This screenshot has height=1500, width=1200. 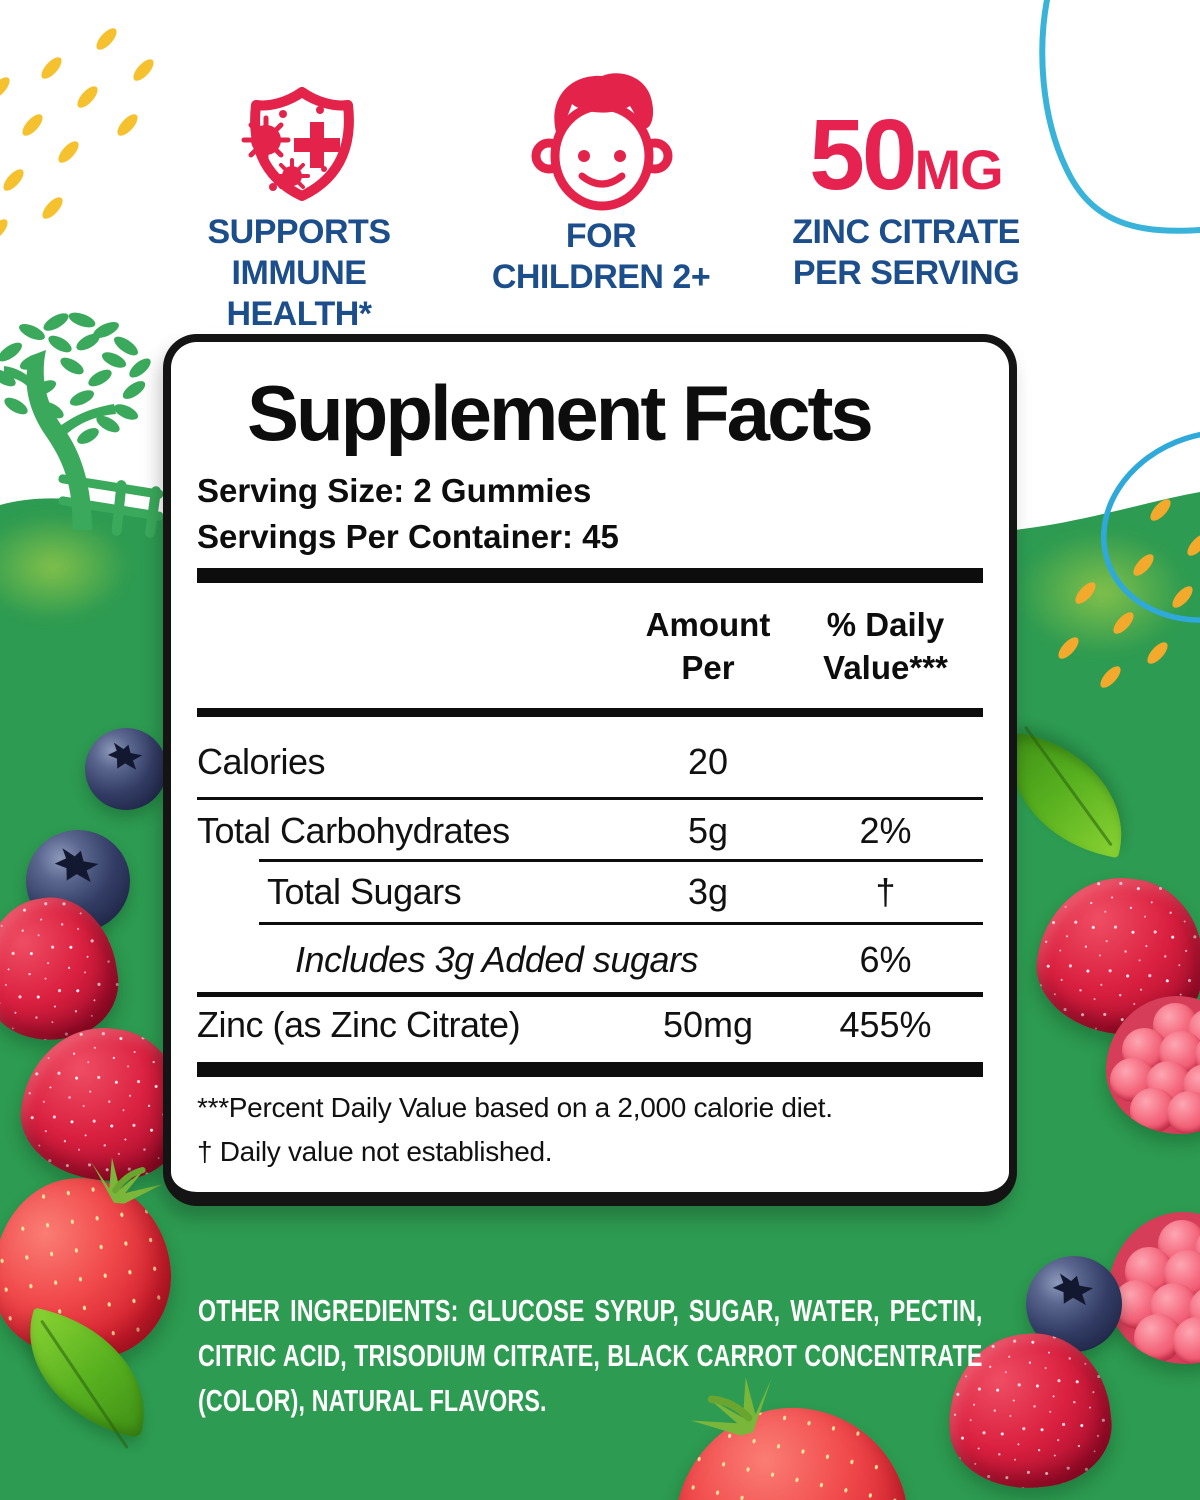 What do you see at coordinates (885, 646) in the screenshot?
I see `daily-value-header: % Daily Value***` at bounding box center [885, 646].